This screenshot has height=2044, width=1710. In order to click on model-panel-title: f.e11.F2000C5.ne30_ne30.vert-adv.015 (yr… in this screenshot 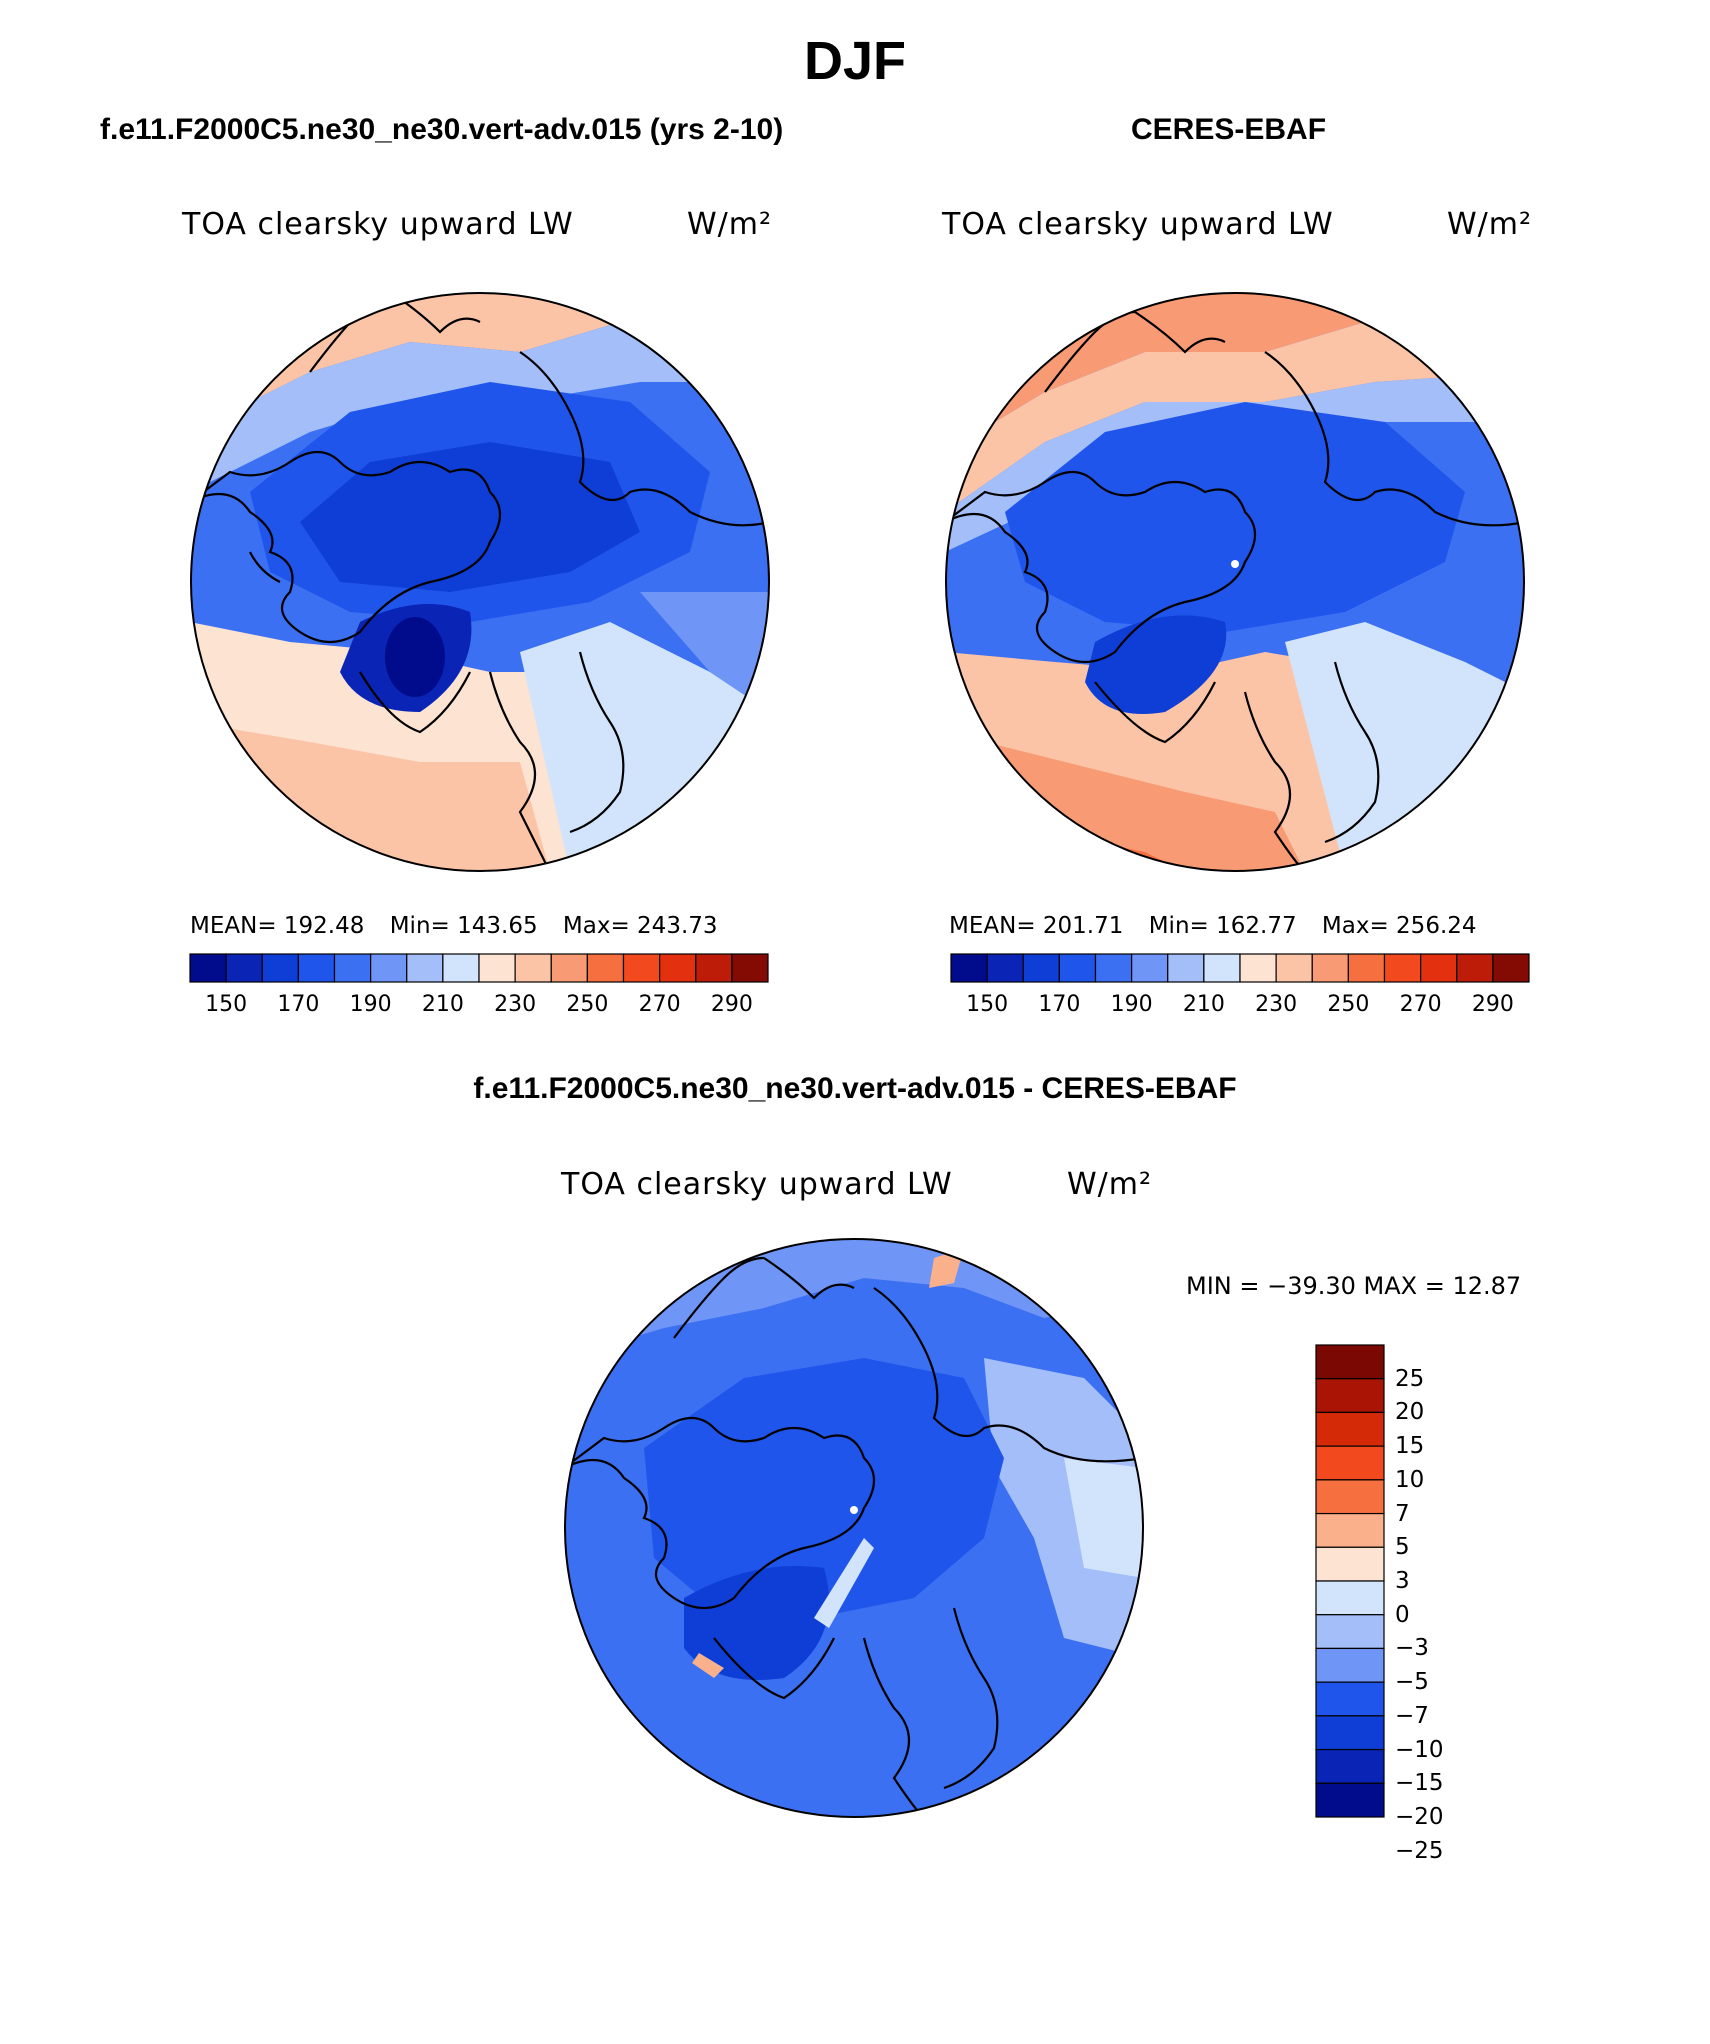, I will do `click(442, 129)`.